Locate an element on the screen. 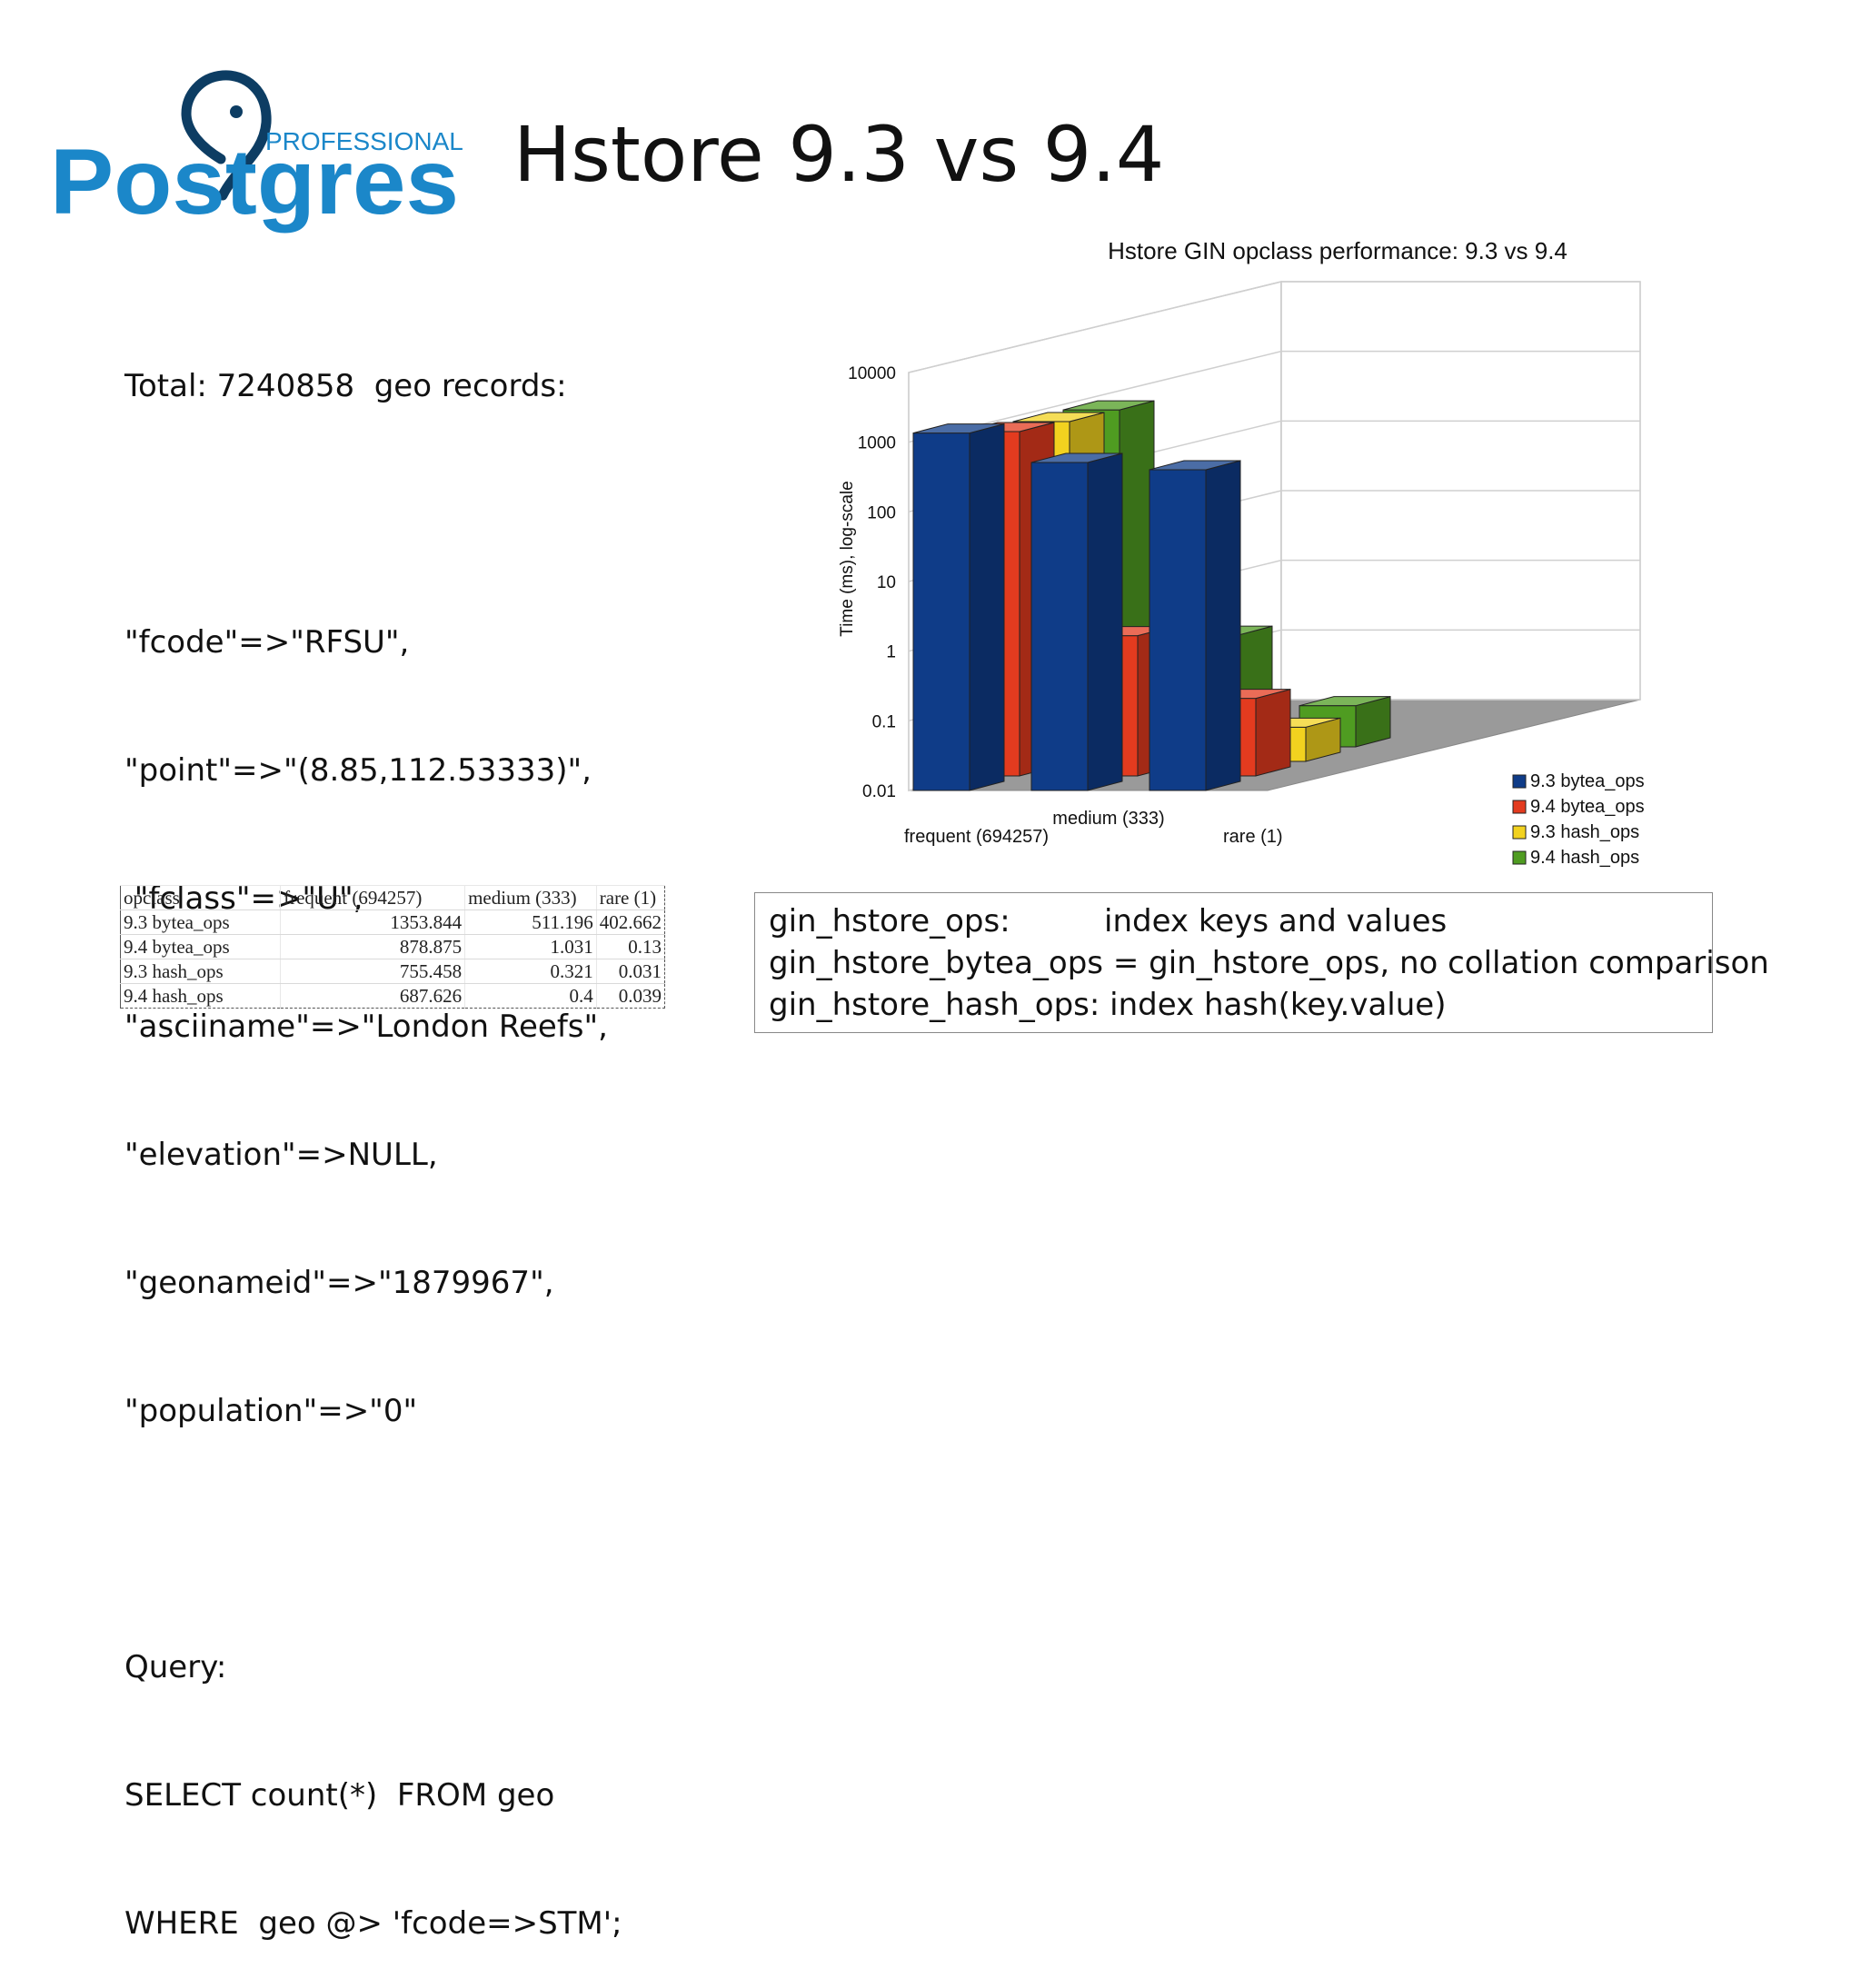 This screenshot has width=1861, height=1988. table-cell: 0.031 is located at coordinates (631, 971).